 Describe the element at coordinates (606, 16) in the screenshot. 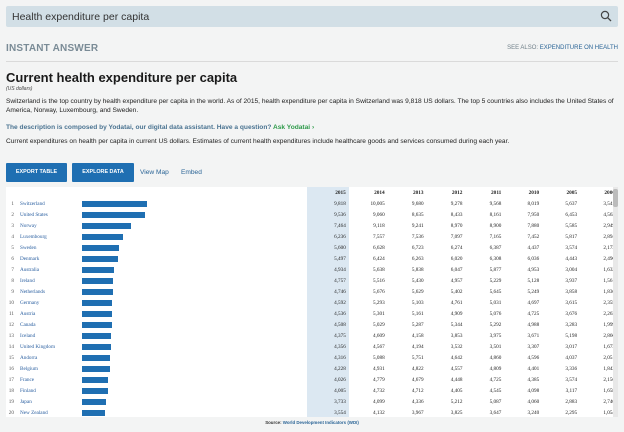

I see `search-icon` at that location.